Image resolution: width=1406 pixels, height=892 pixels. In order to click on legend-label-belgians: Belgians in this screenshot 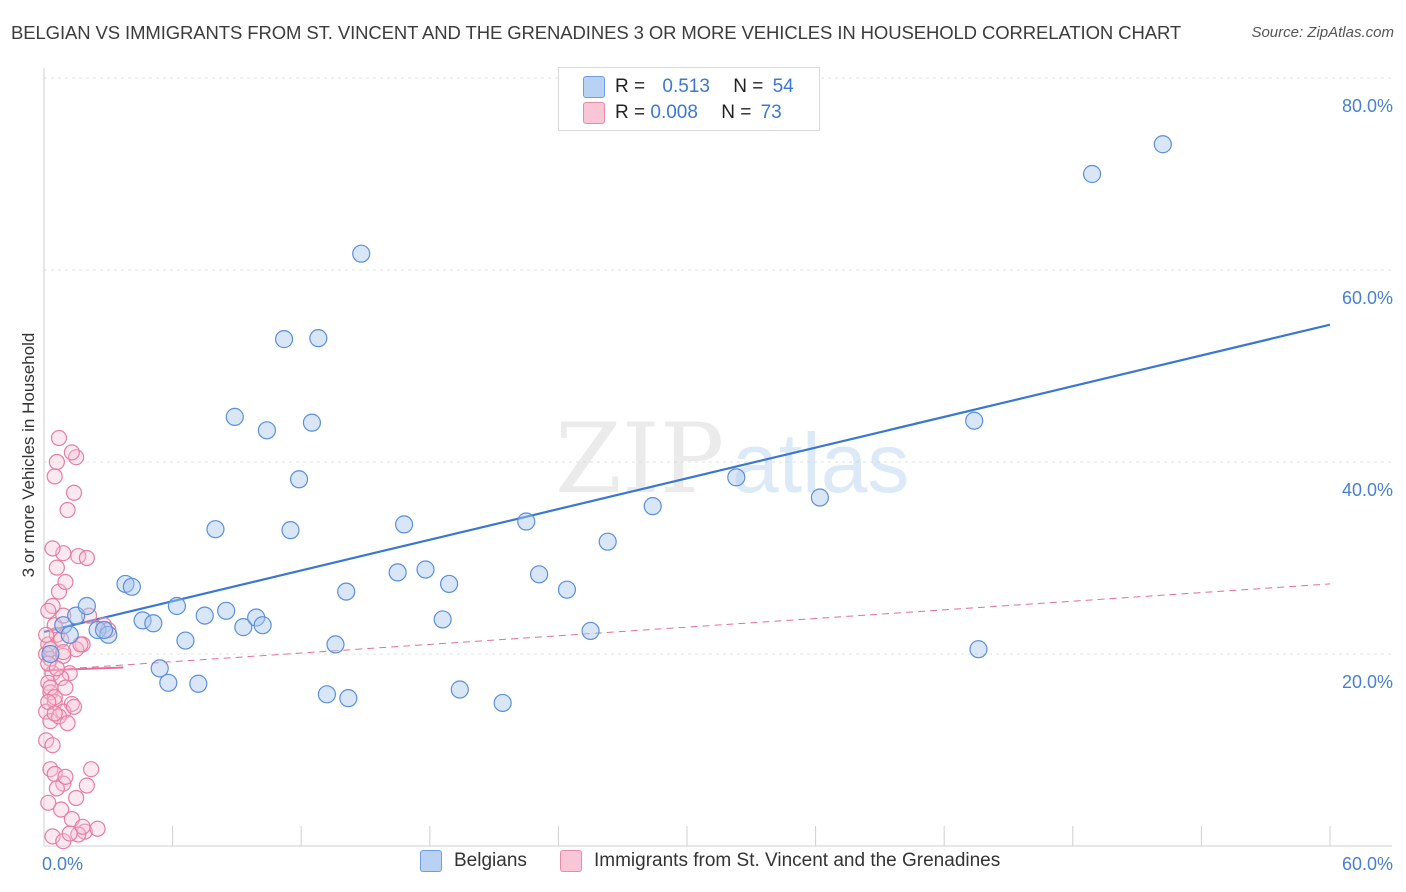, I will do `click(490, 860)`.